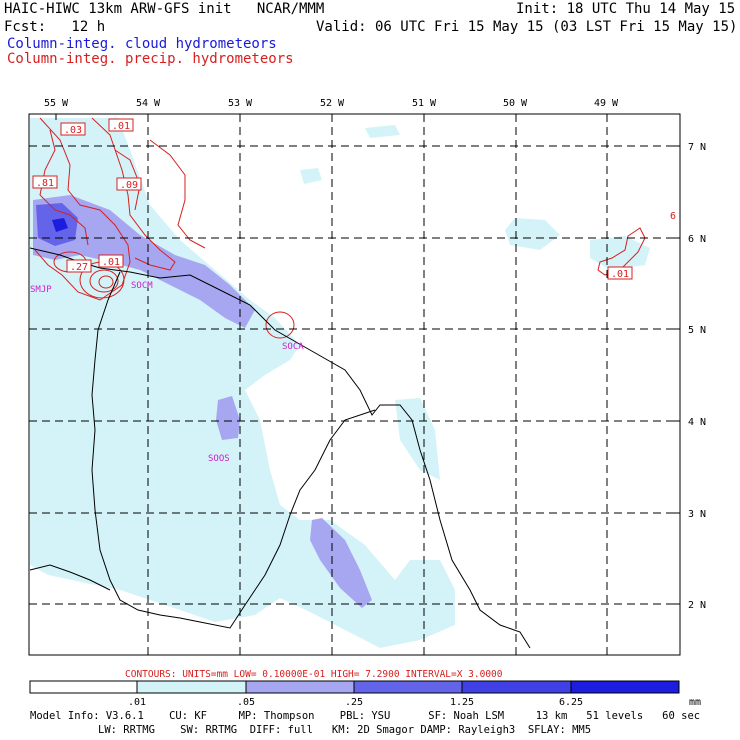  I want to click on lat-label: 3 N, so click(697, 514).